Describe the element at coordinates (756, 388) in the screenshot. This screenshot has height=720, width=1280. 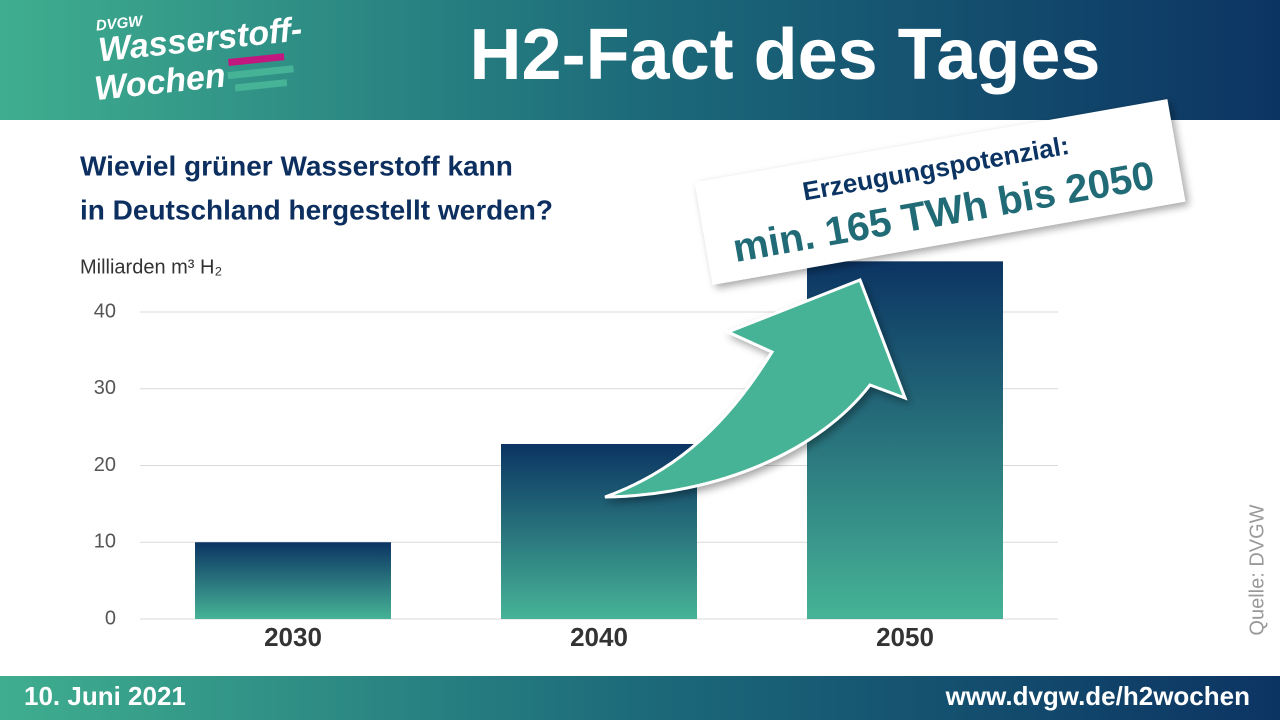
I see `arrow` at that location.